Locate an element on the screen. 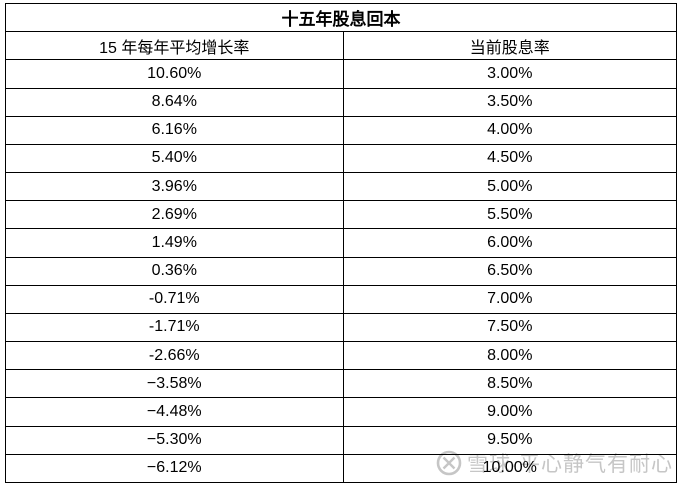 Image resolution: width=680 pixels, height=486 pixels. growth-rate-cell: 6.16% is located at coordinates (174, 130).